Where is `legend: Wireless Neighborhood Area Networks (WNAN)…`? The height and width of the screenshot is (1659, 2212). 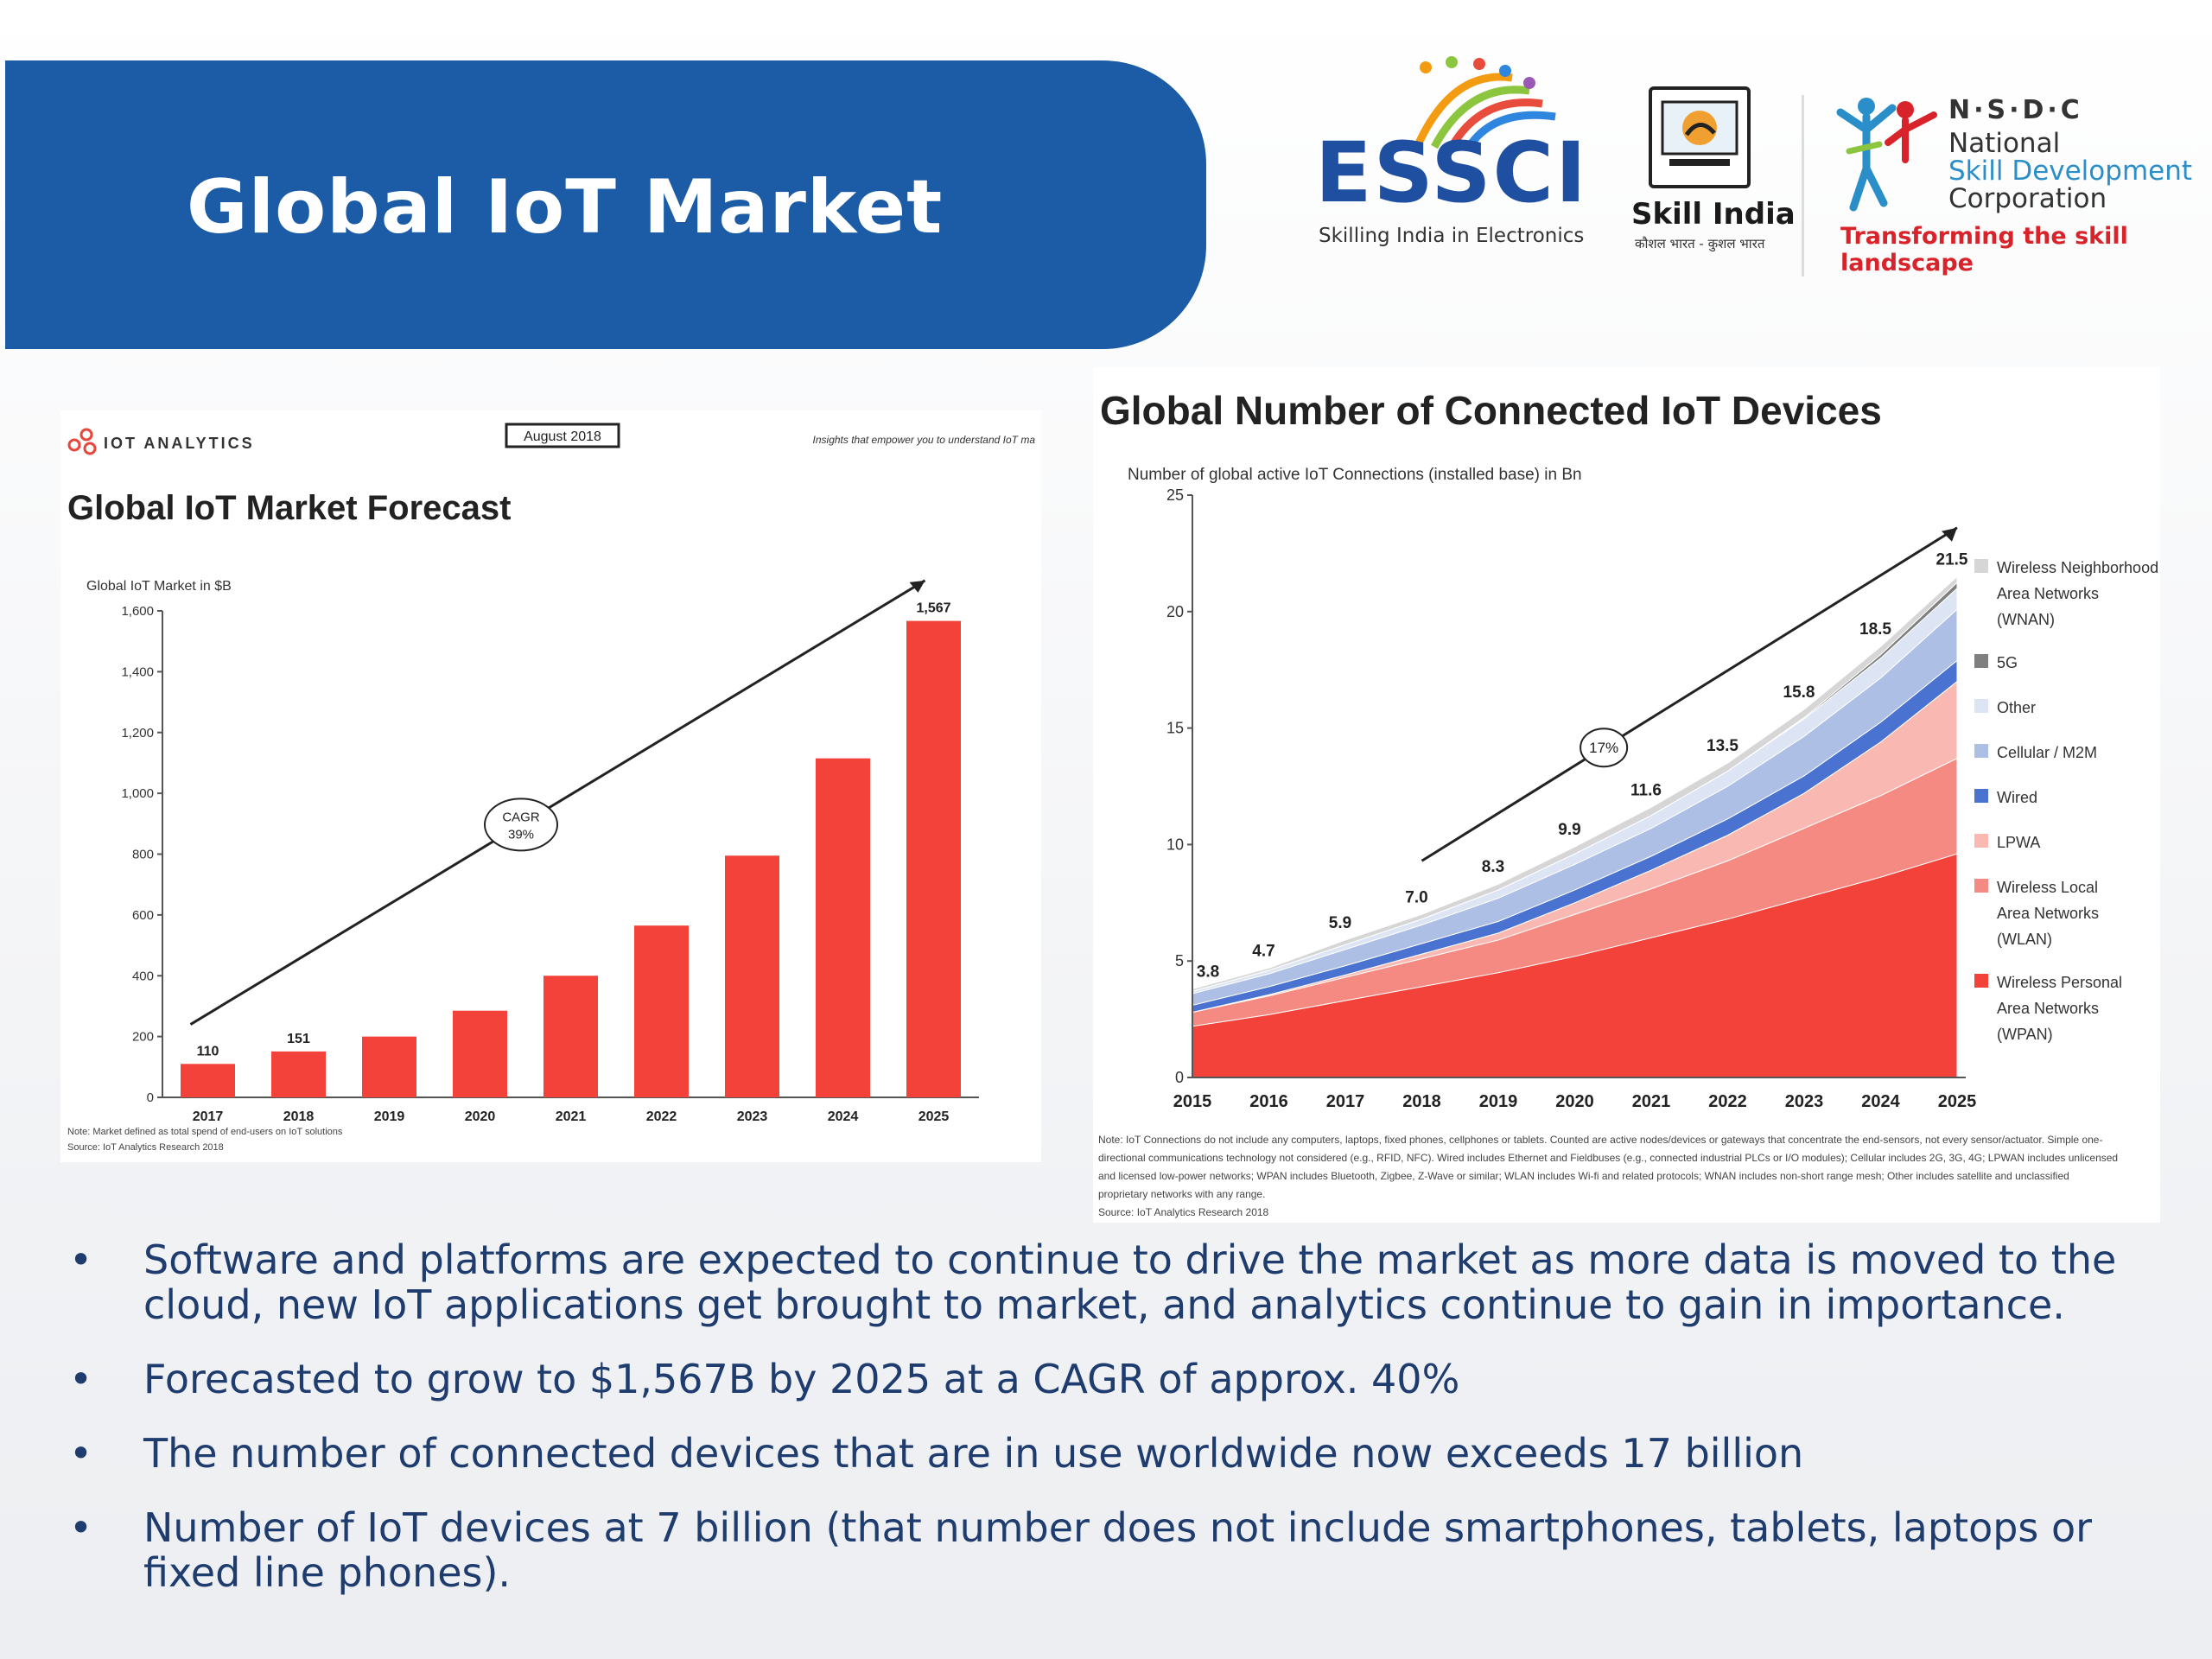
legend: Wireless Neighborhood Area Networks (WNAN)… is located at coordinates (2066, 801).